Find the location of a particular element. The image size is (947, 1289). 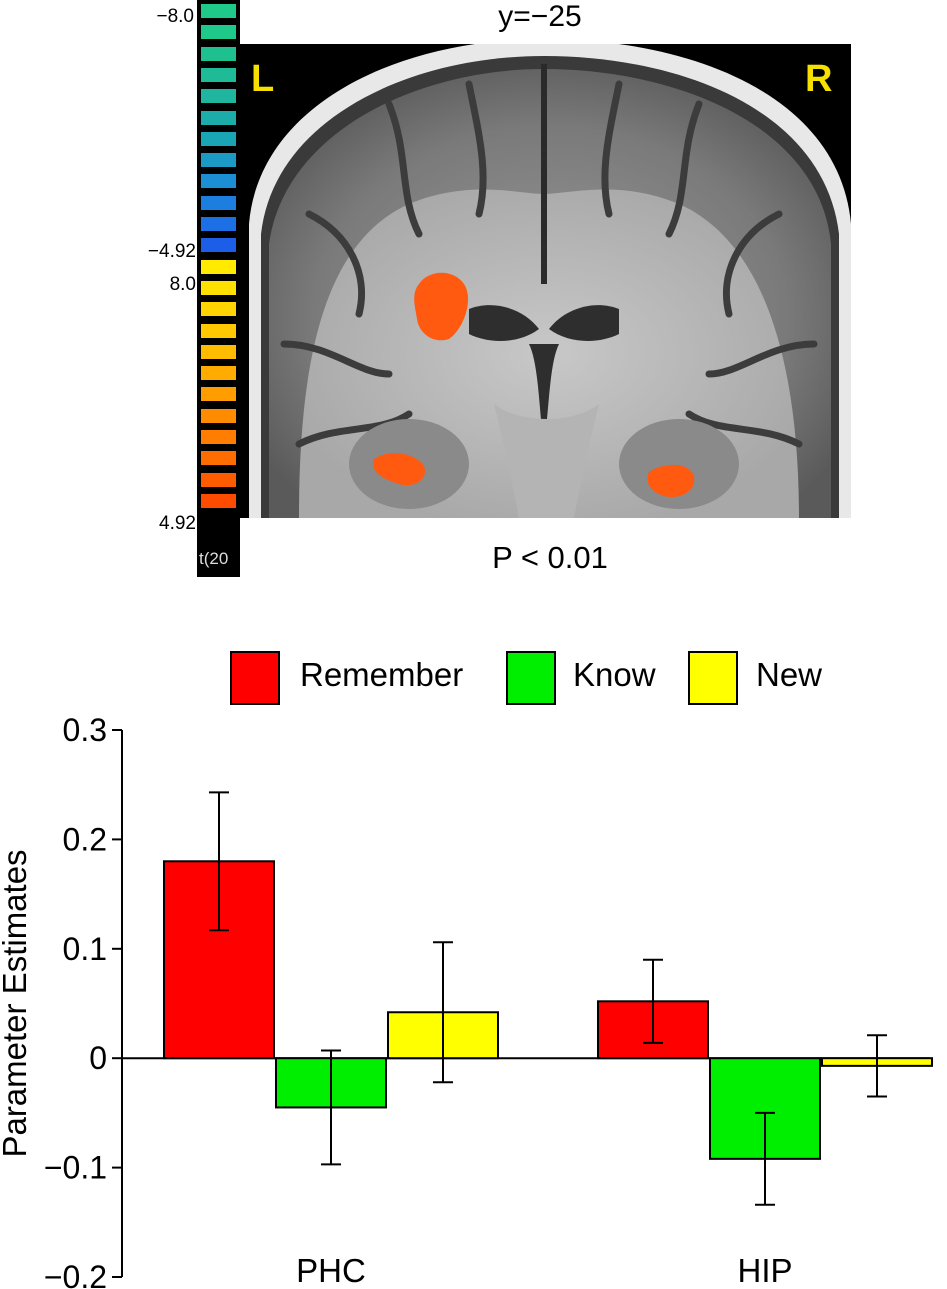

y-tick-label: 0.3 is located at coordinates (85, 730).